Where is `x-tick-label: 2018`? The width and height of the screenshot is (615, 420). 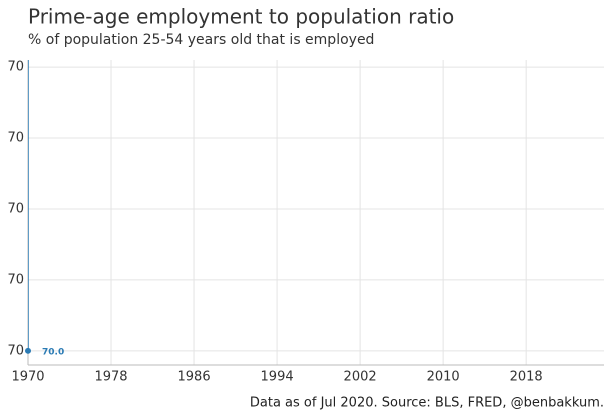
x-tick-label: 2018 is located at coordinates (526, 377).